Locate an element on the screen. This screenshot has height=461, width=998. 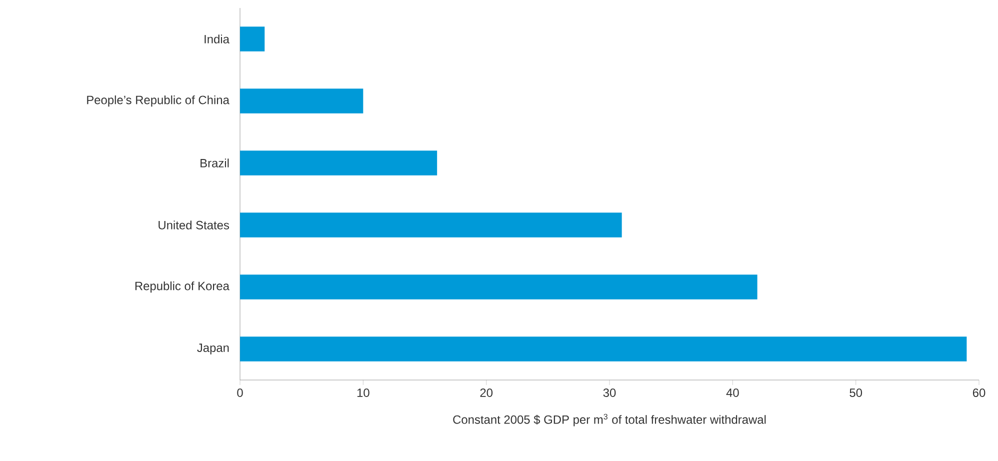
y-tick-label: Brazil is located at coordinates (214, 163).